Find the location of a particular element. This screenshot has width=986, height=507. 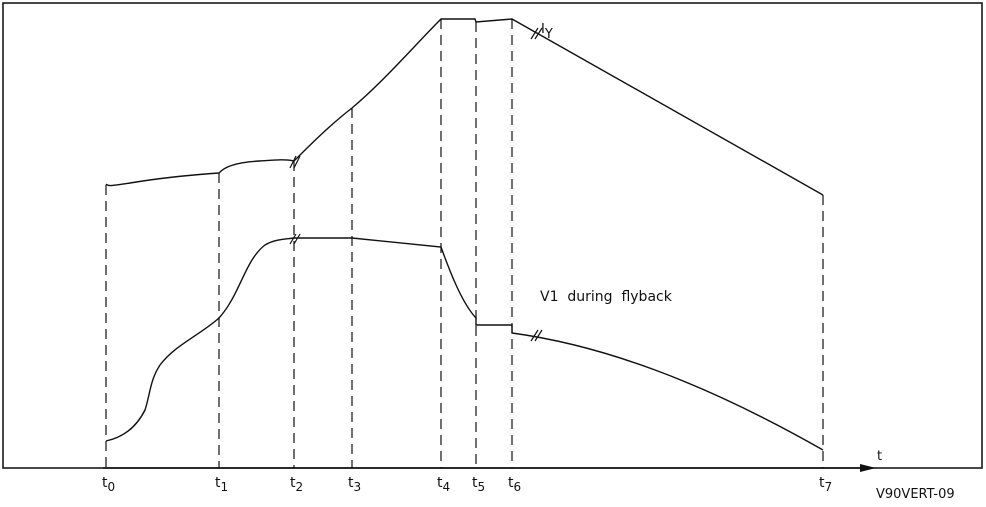

iy-break-marks is located at coordinates (416, 98).